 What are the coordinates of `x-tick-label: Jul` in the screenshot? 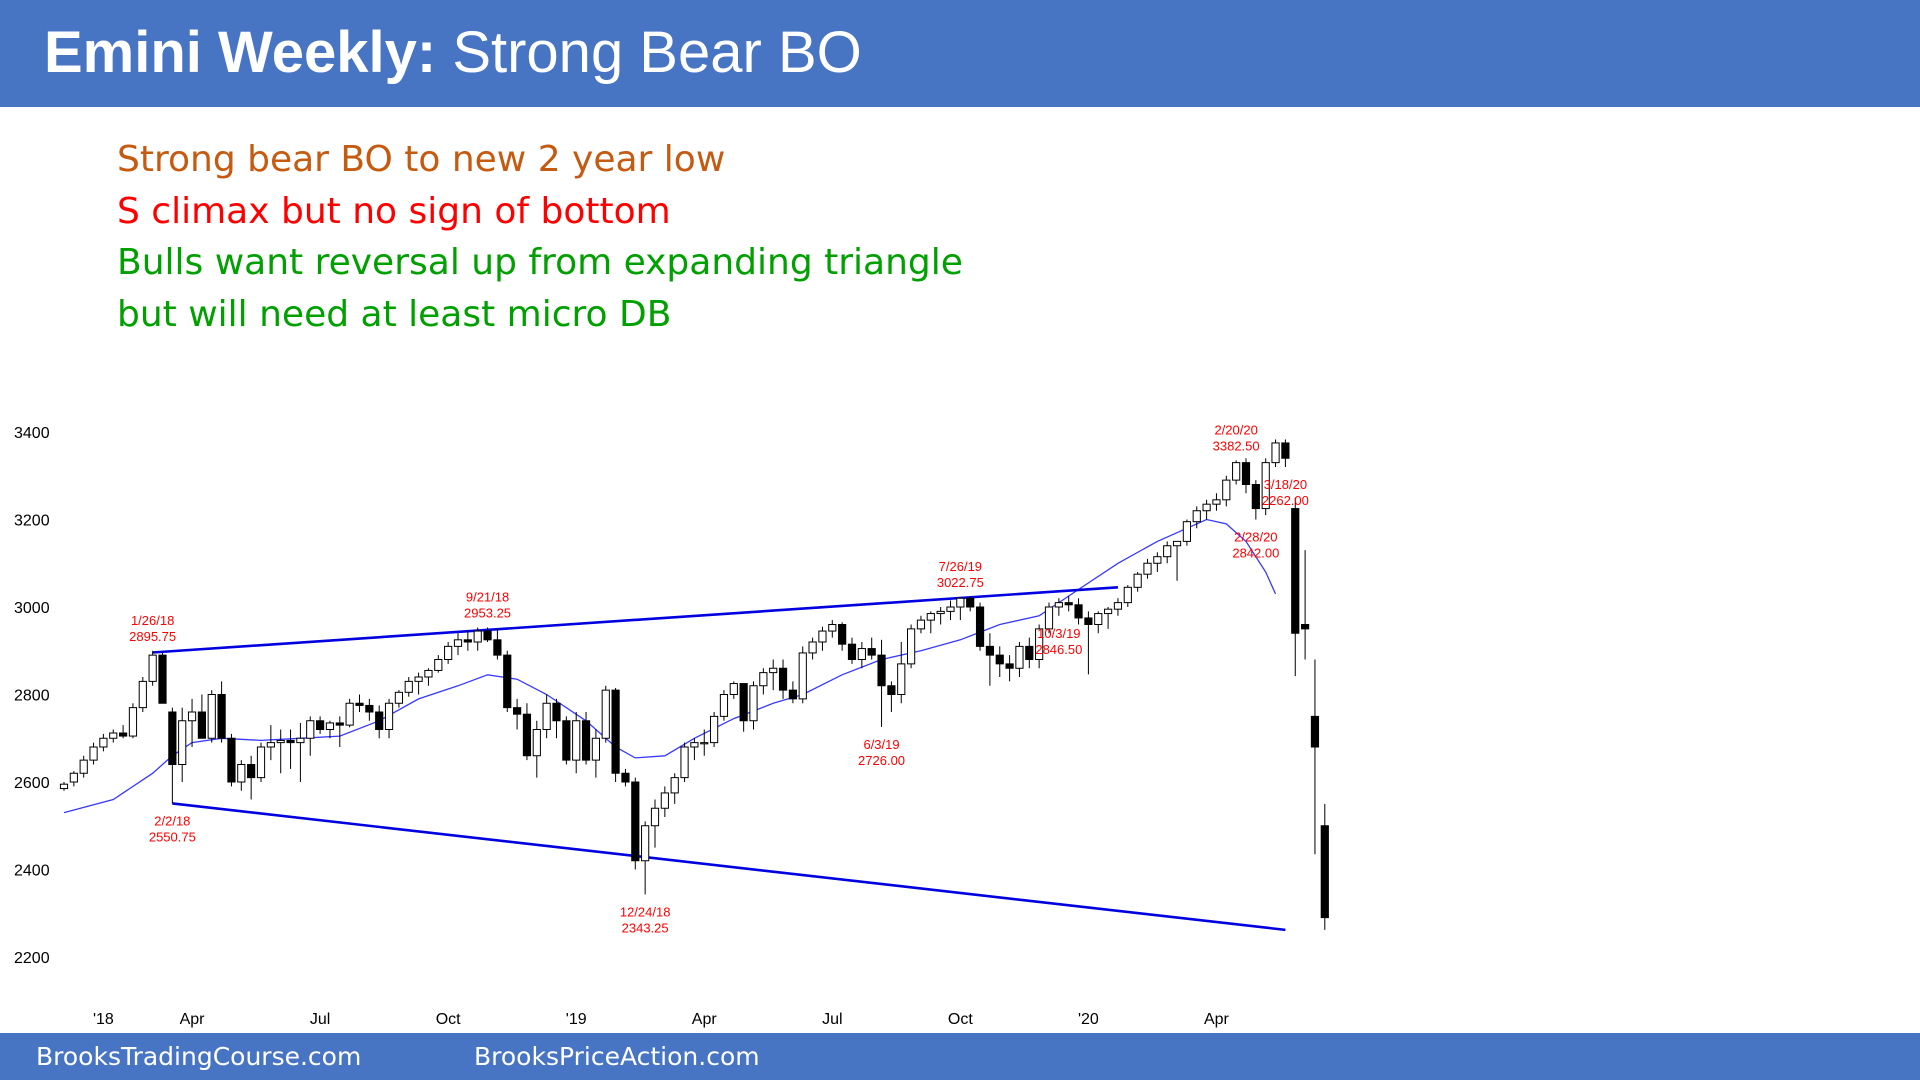 It's located at (832, 1019).